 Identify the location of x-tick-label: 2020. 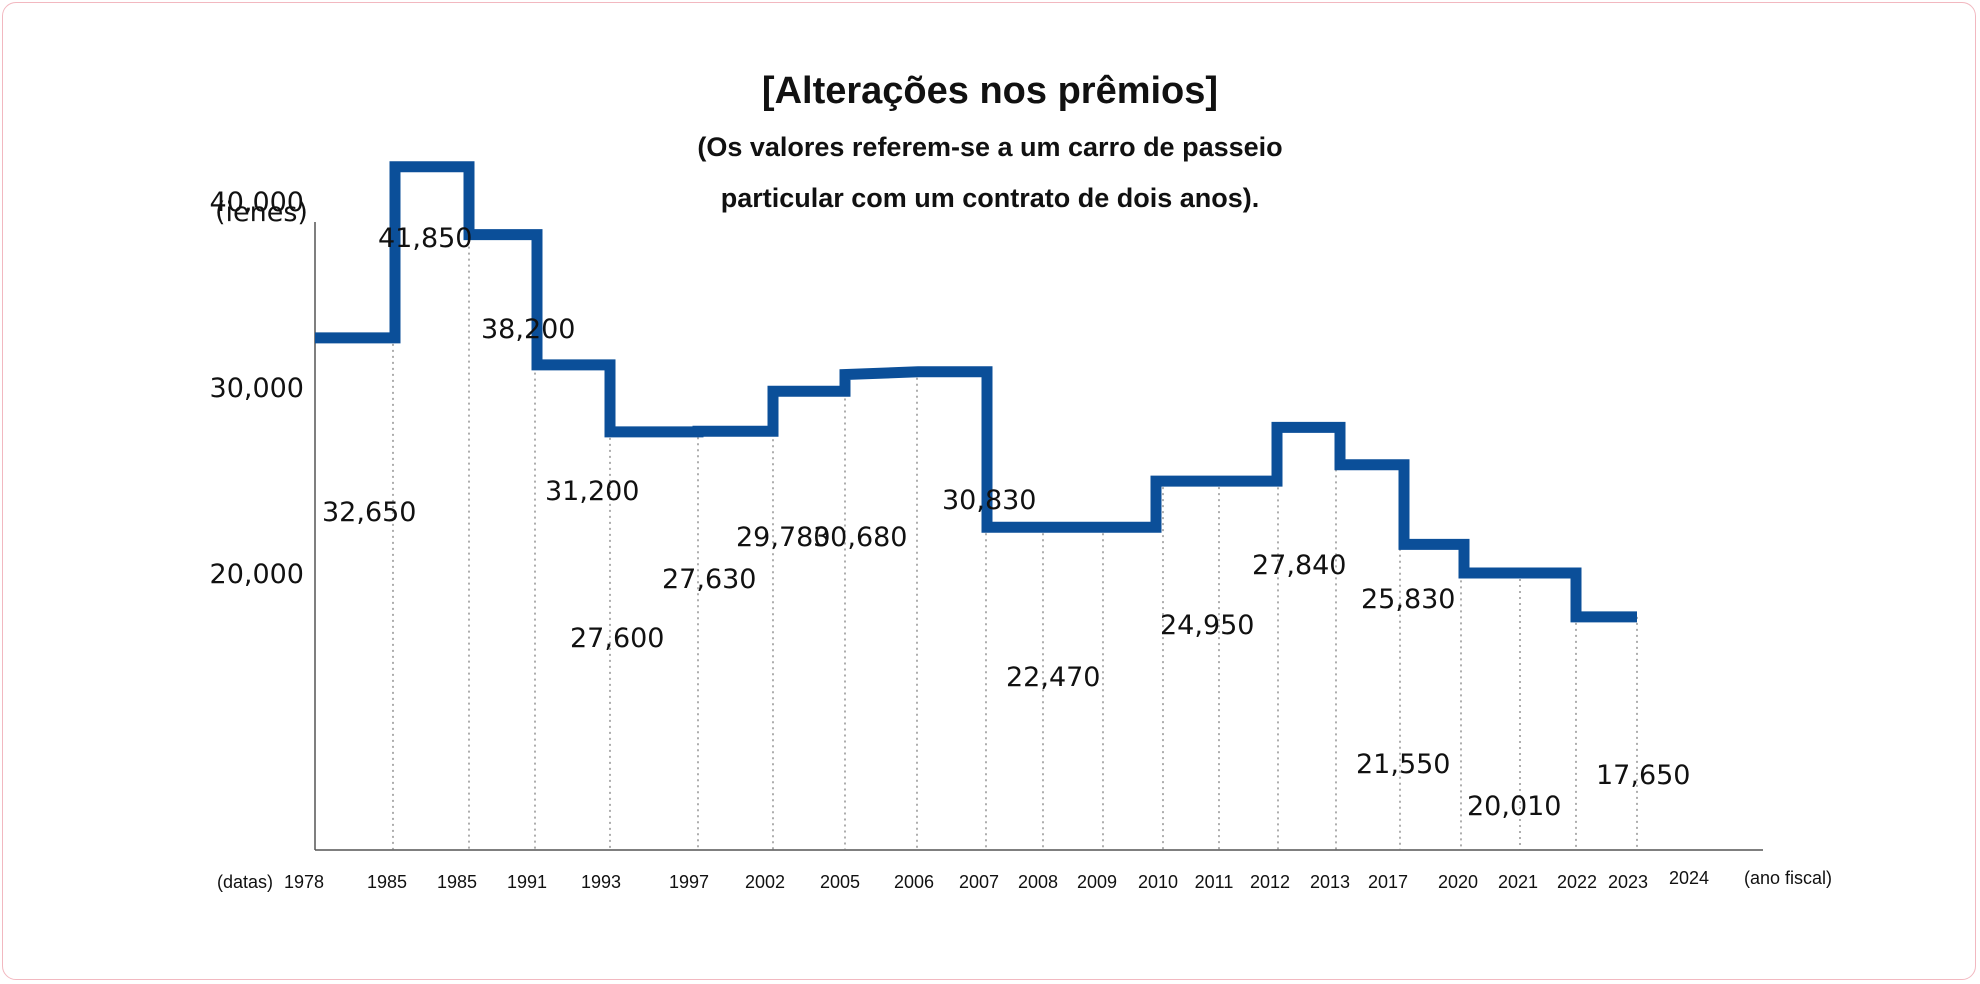
(1458, 882).